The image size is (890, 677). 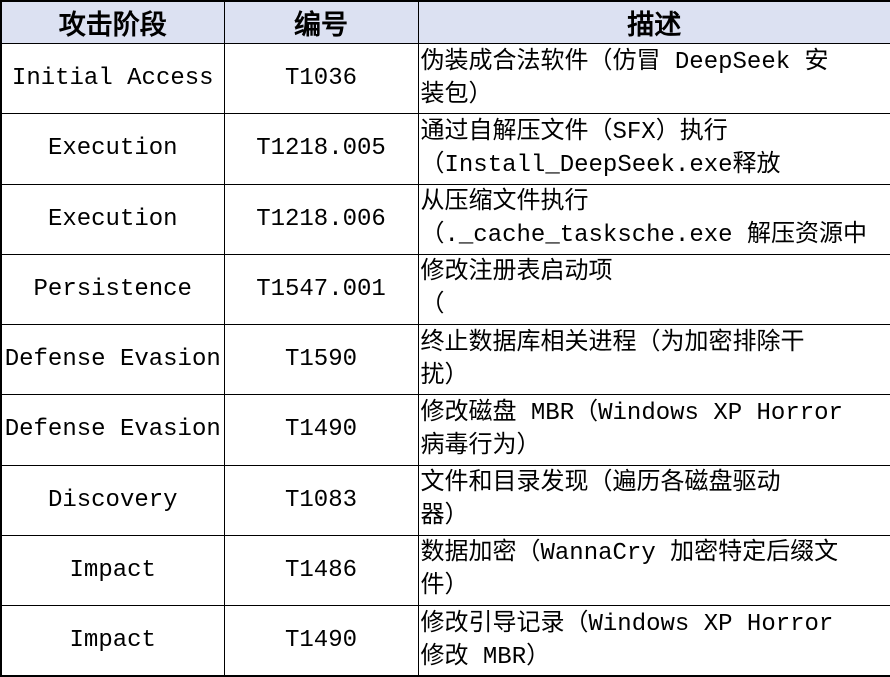 I want to click on cell-description: 通过自解压文件（SFX）执行 （Install_DeepSeek.exe释放, so click(x=653, y=149).